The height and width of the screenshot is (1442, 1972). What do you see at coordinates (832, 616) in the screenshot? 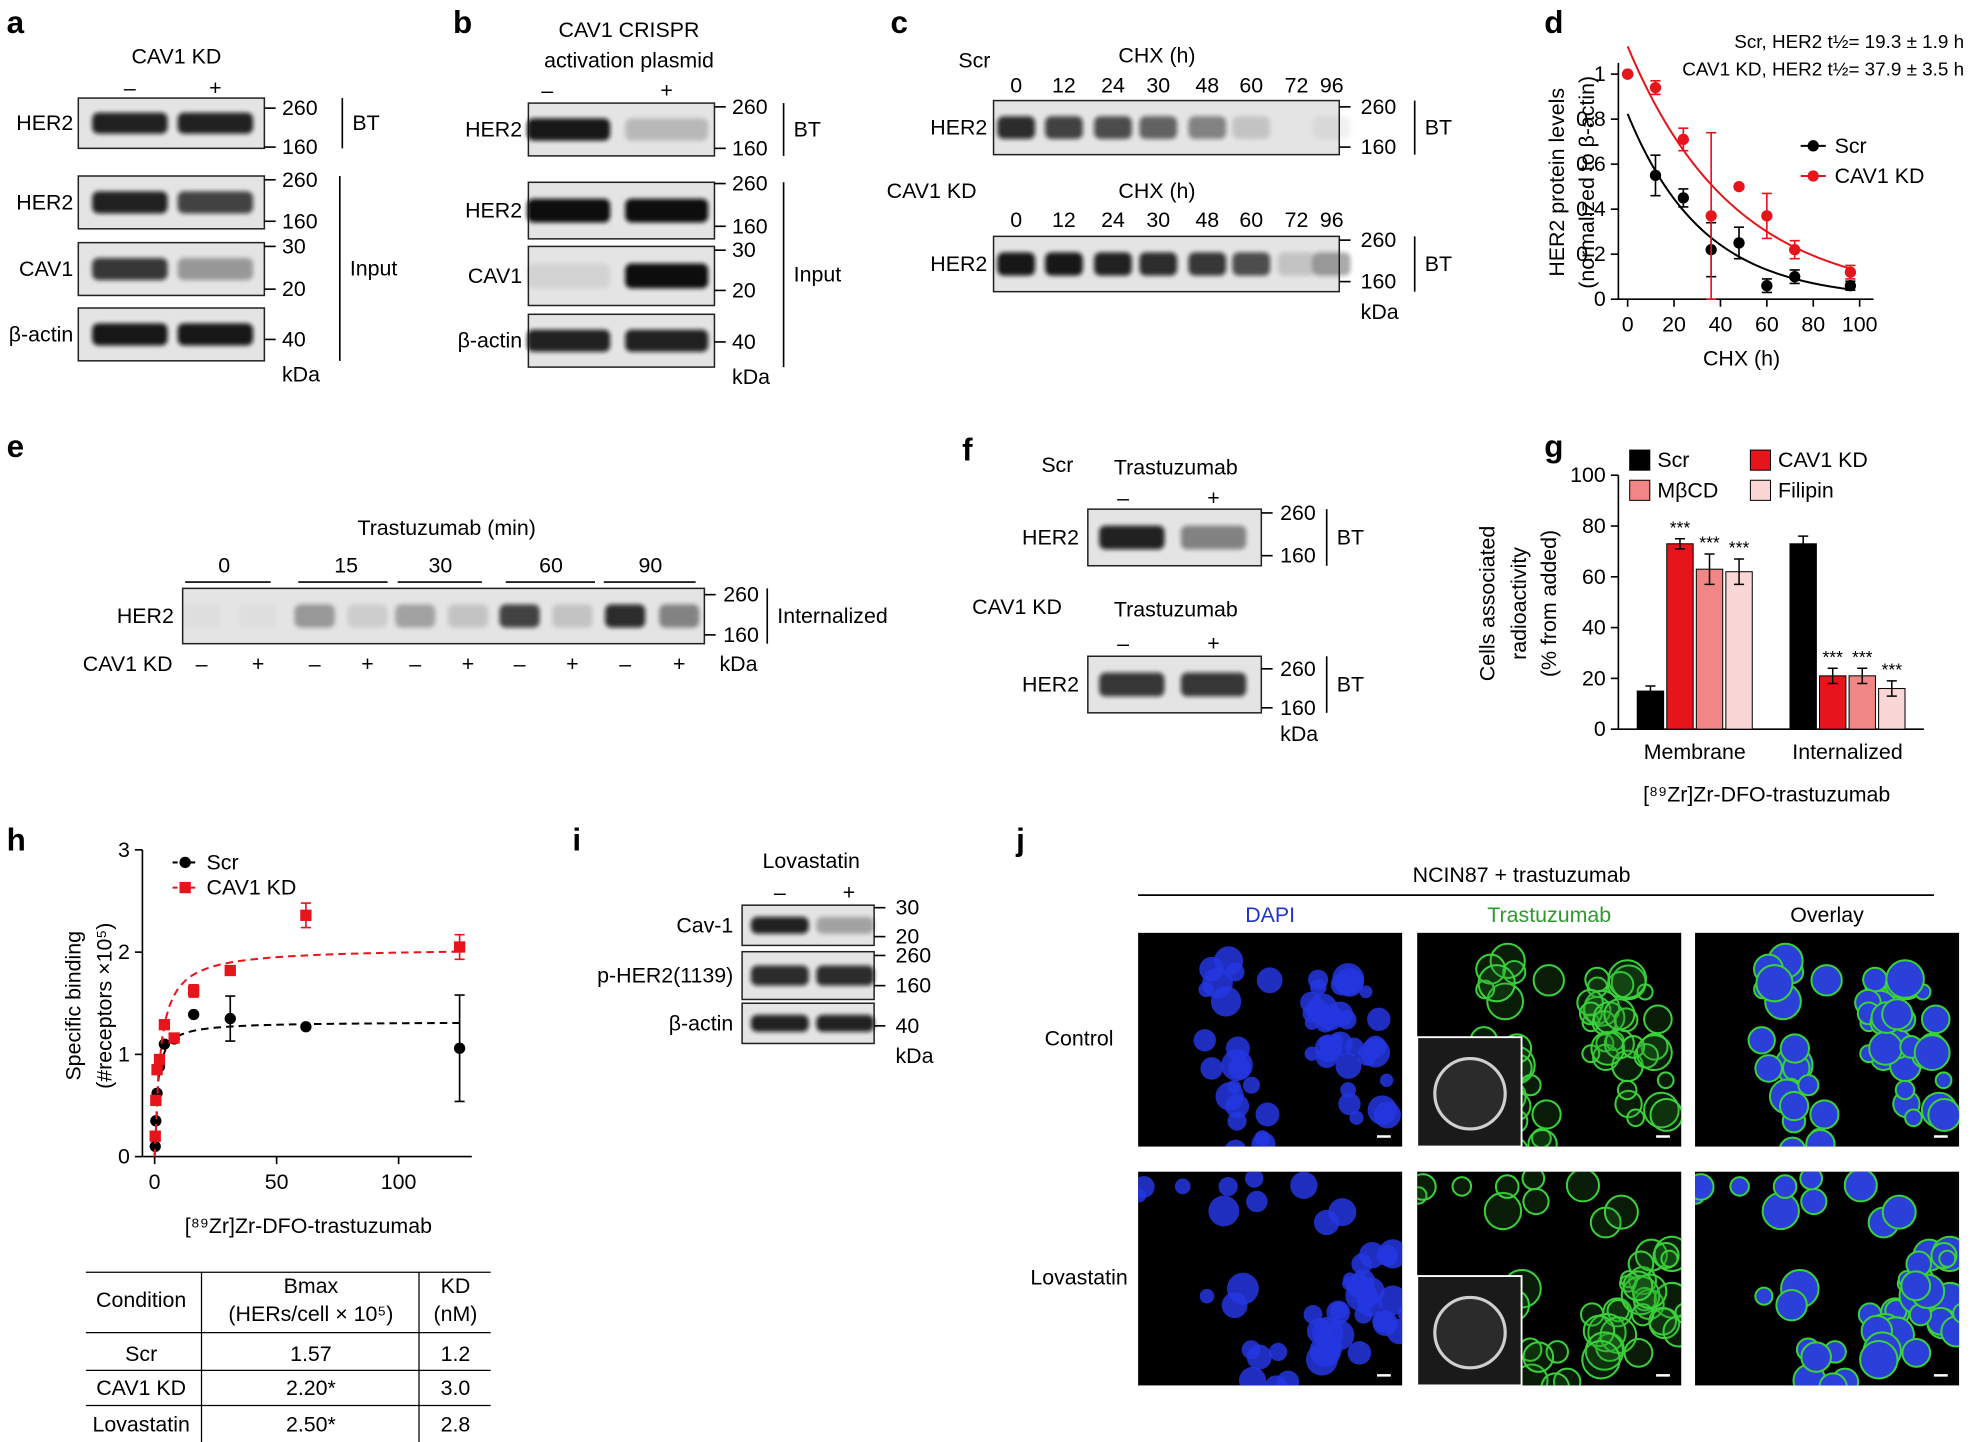
I see `group-label: Internalized` at bounding box center [832, 616].